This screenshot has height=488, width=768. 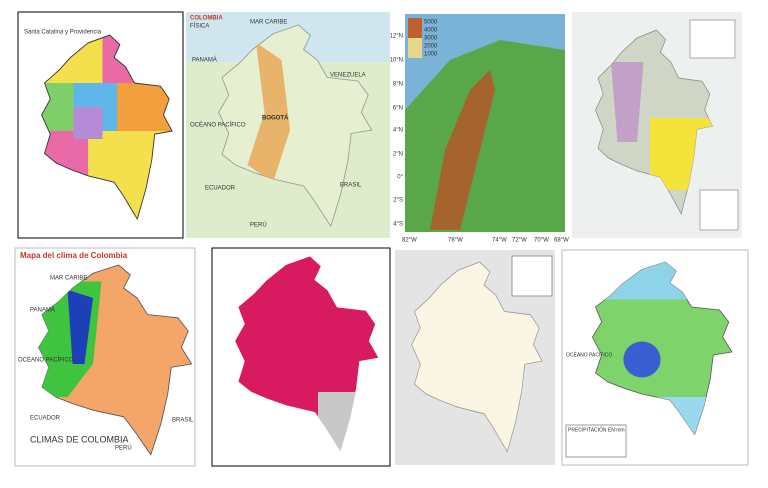 I want to click on tile-precipitation: PRECIPITACIÓN EN mm OCÉANO PACÍFICO, so click(x=655, y=357).